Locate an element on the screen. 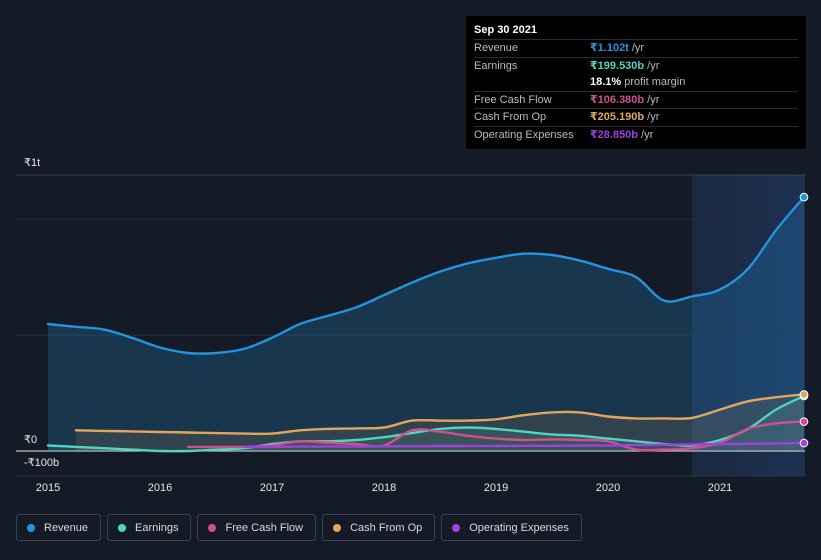 This screenshot has width=821, height=560. tooltip-row: Cash From Op ₹205.190b/yr is located at coordinates (636, 117).